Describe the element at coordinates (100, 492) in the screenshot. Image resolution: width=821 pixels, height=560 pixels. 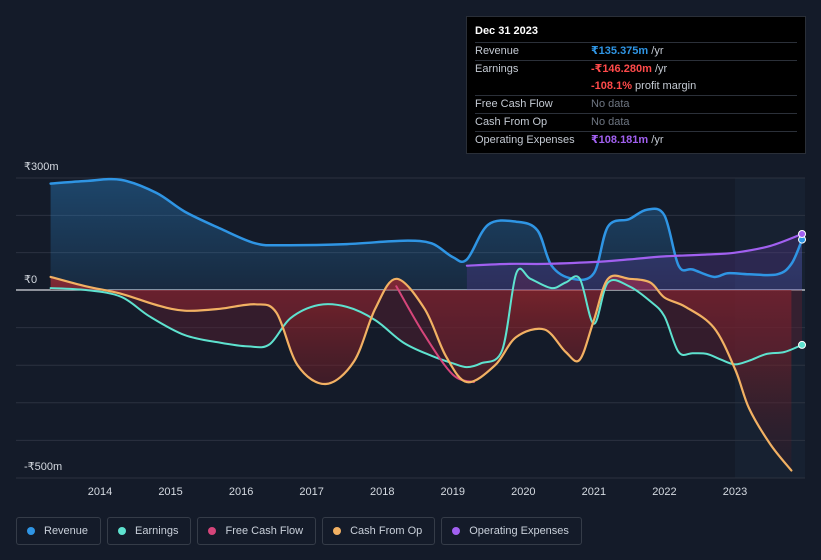
I see `x-tick-label: 2014` at that location.